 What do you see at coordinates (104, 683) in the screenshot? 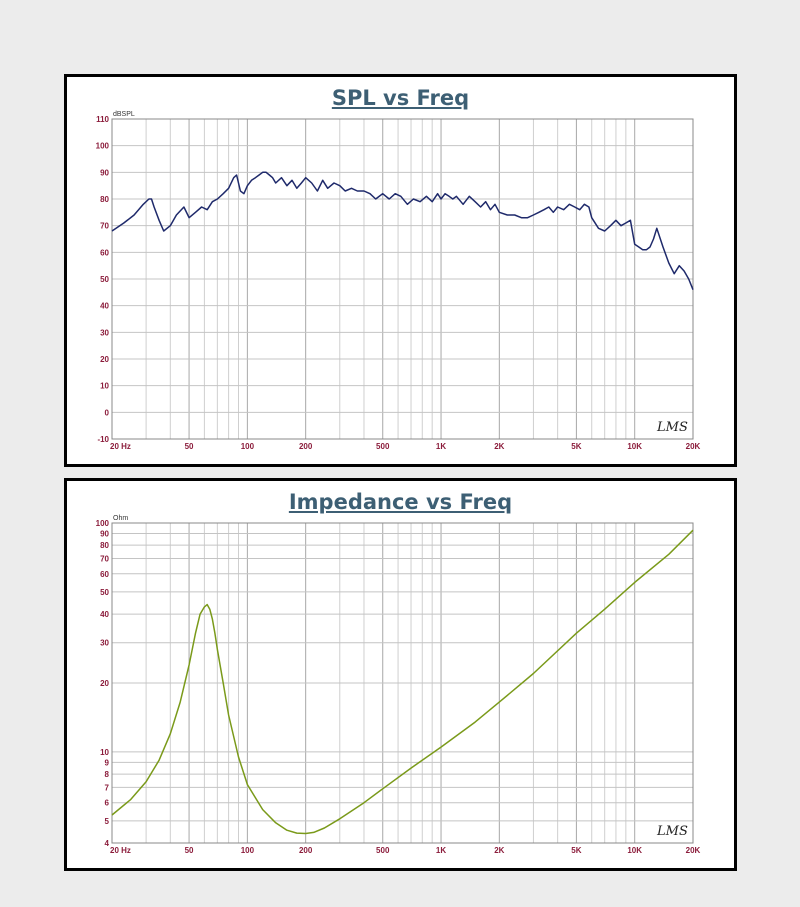
I see `impedance-y-tick-label: 20` at bounding box center [104, 683].